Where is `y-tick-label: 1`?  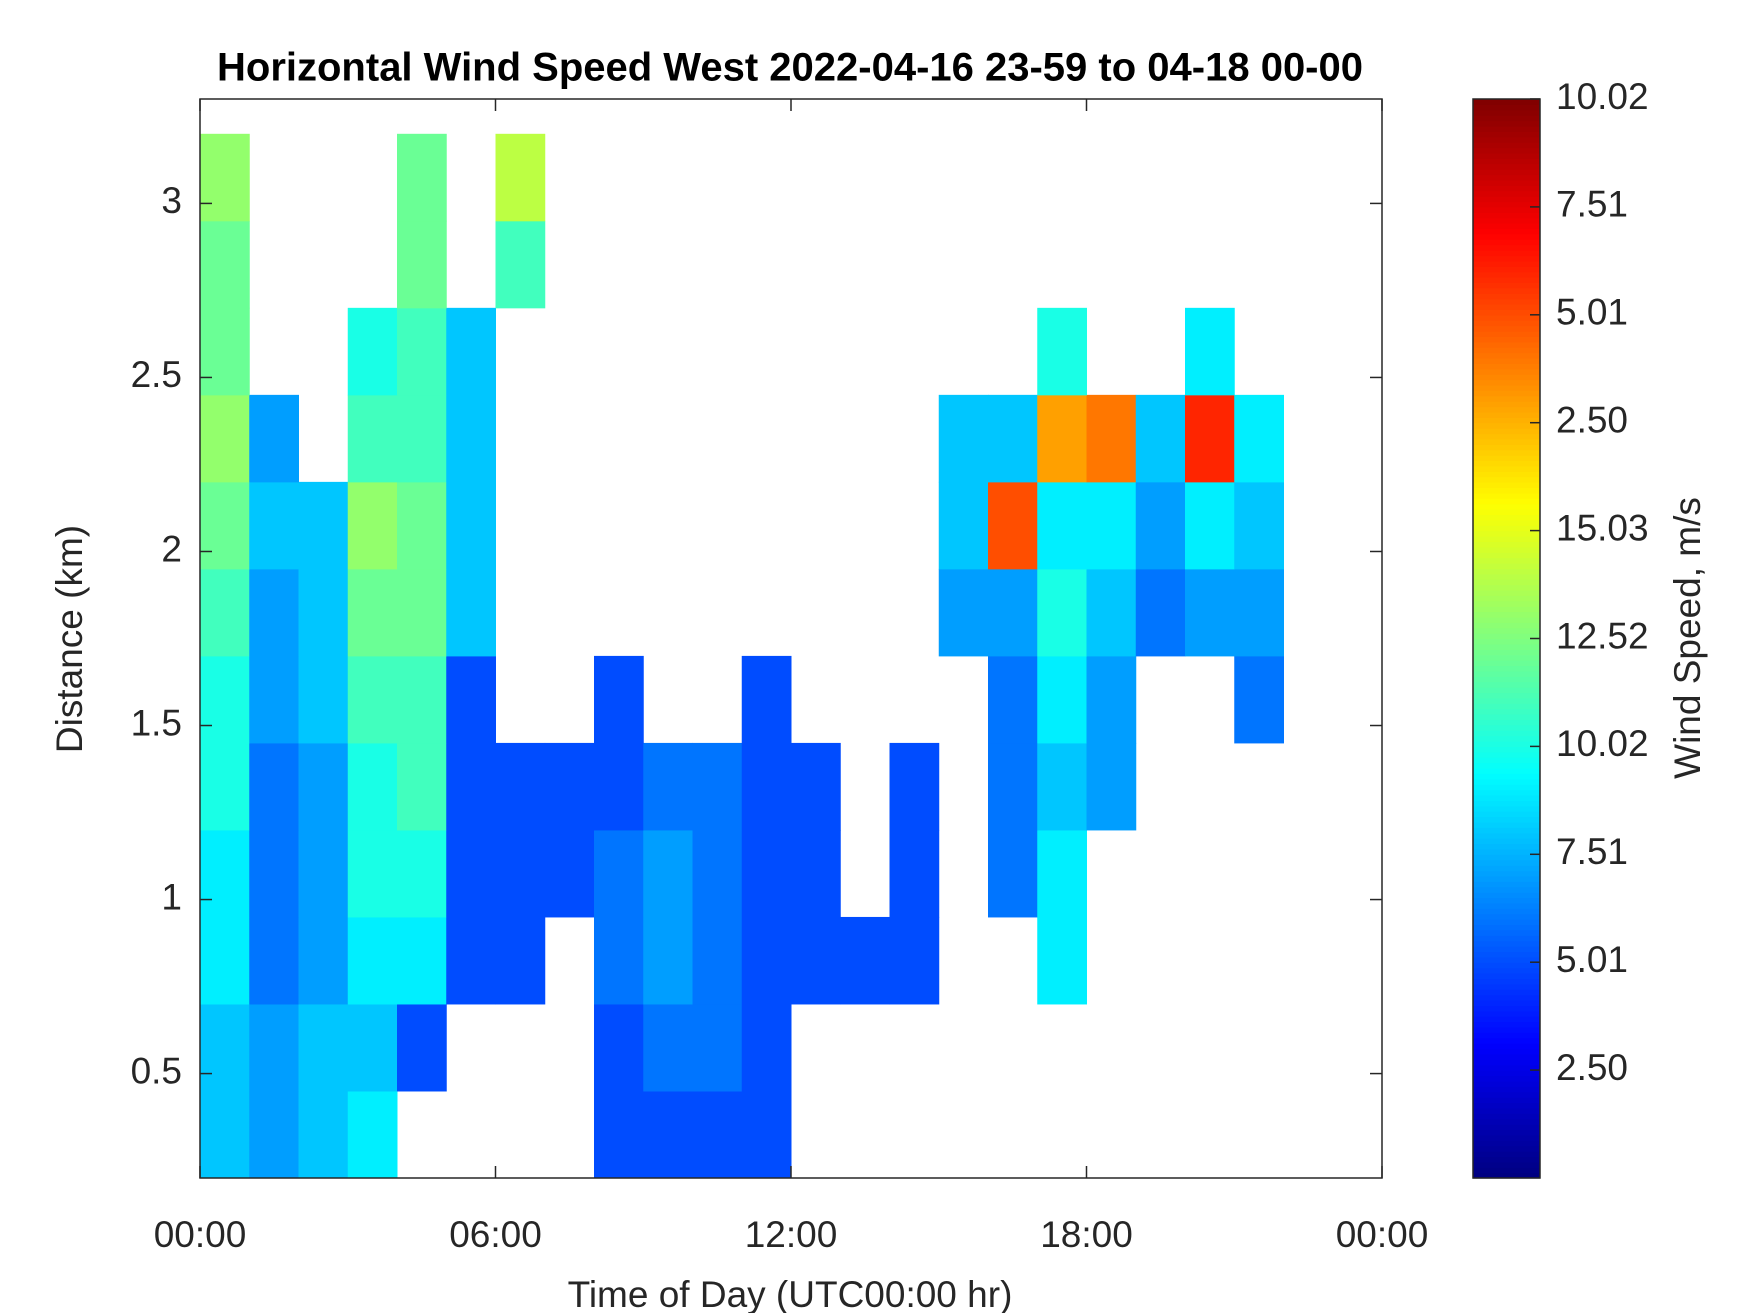 y-tick-label: 1 is located at coordinates (171, 896).